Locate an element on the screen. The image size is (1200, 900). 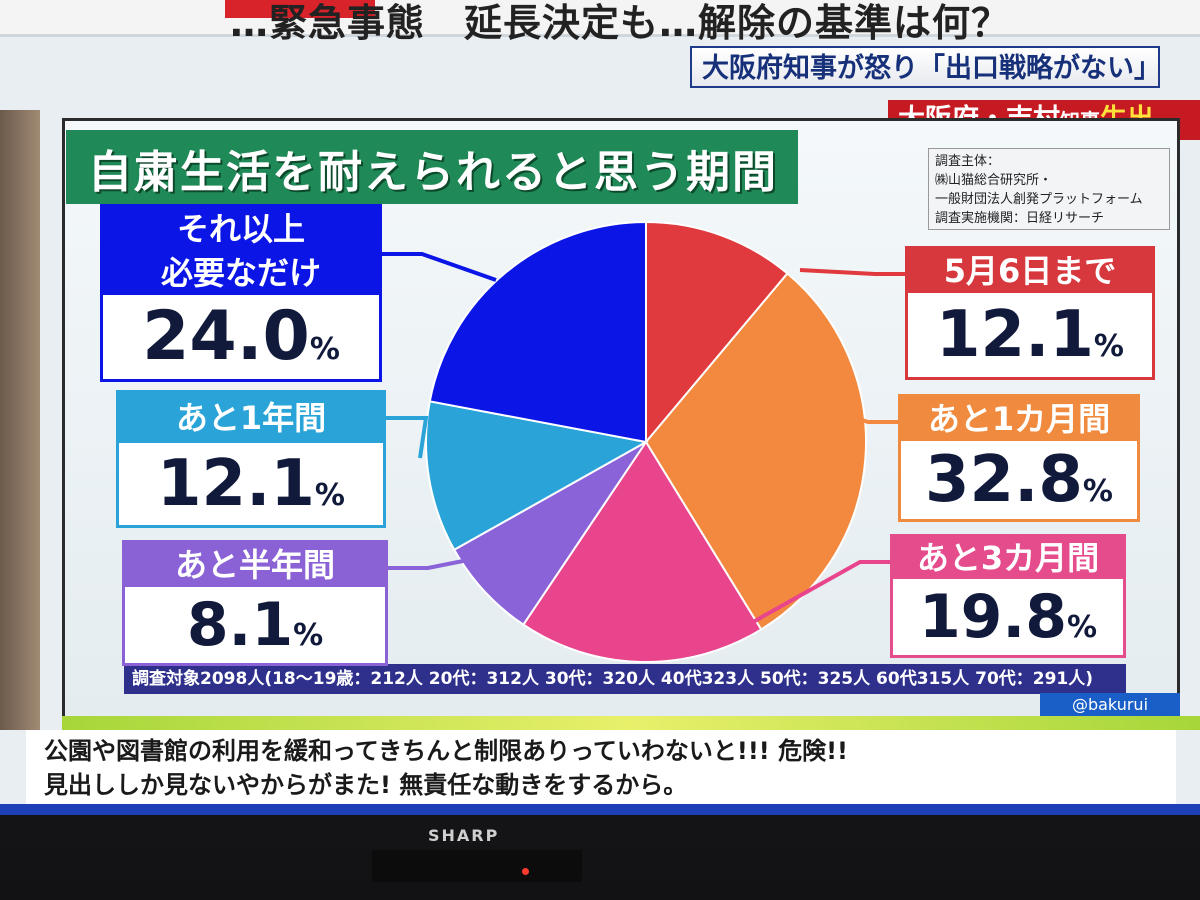
slice-label-box: あと1年間 12.1% is located at coordinates (251, 459).